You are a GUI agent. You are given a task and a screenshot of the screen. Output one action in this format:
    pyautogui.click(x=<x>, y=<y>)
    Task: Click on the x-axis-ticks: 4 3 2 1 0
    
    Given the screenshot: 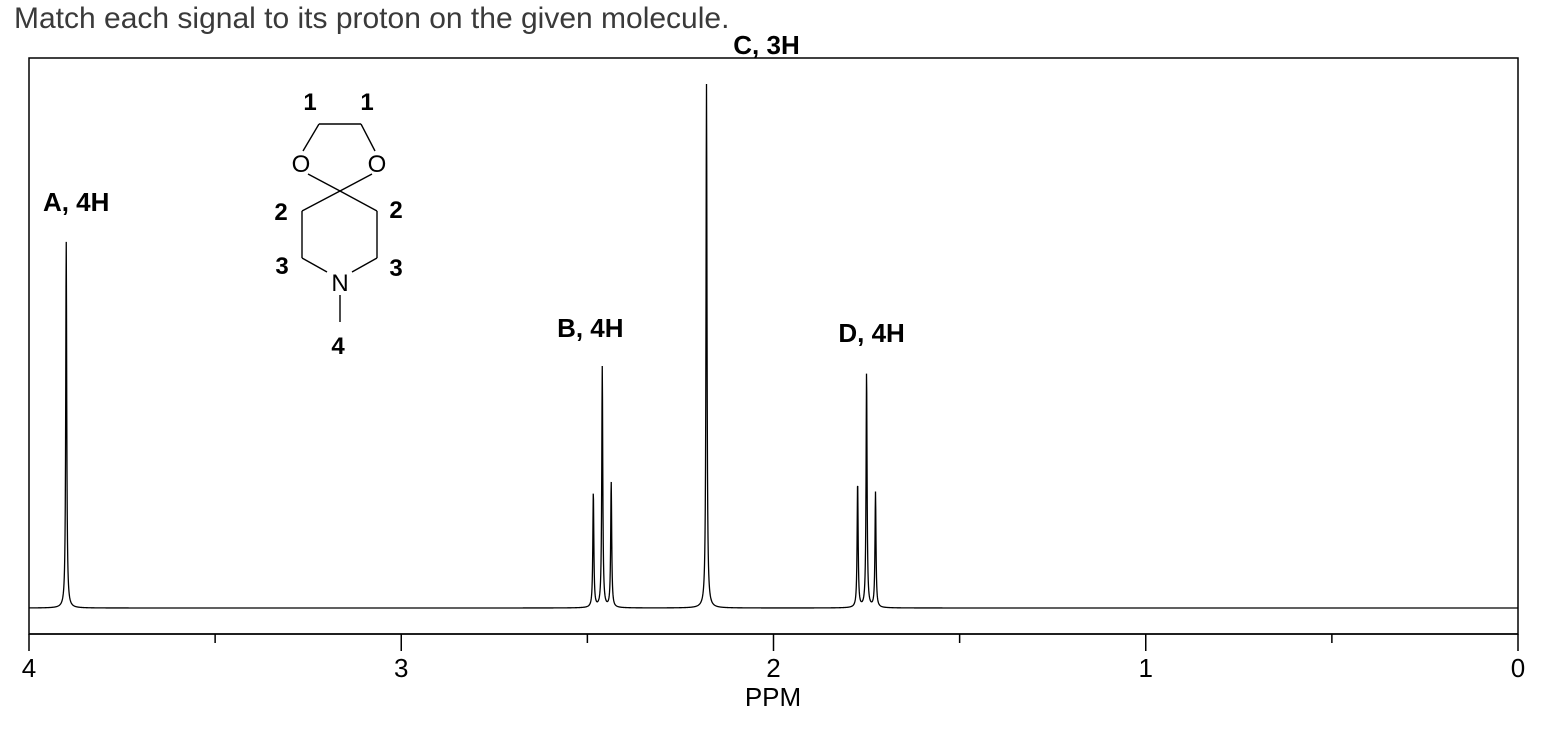 What is the action you would take?
    pyautogui.click(x=773, y=658)
    